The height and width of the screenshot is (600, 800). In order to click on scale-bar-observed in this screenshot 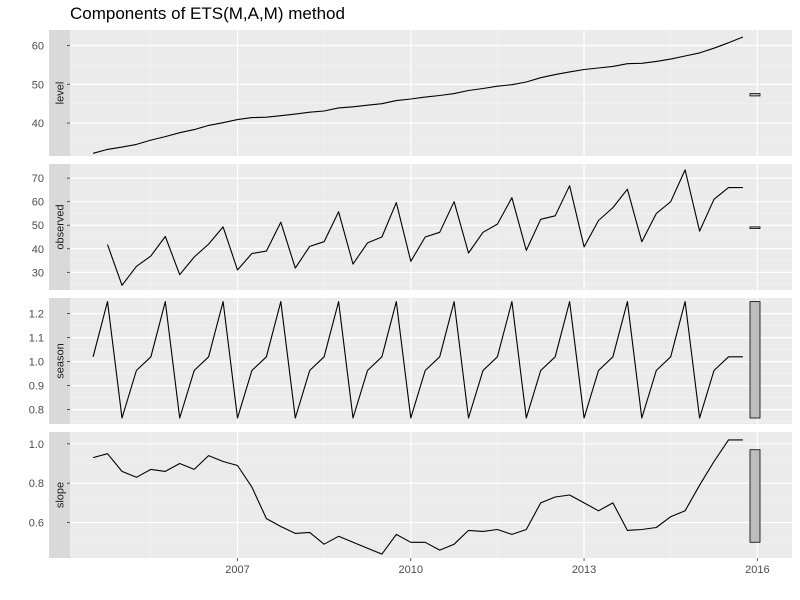, I will do `click(755, 227)`.